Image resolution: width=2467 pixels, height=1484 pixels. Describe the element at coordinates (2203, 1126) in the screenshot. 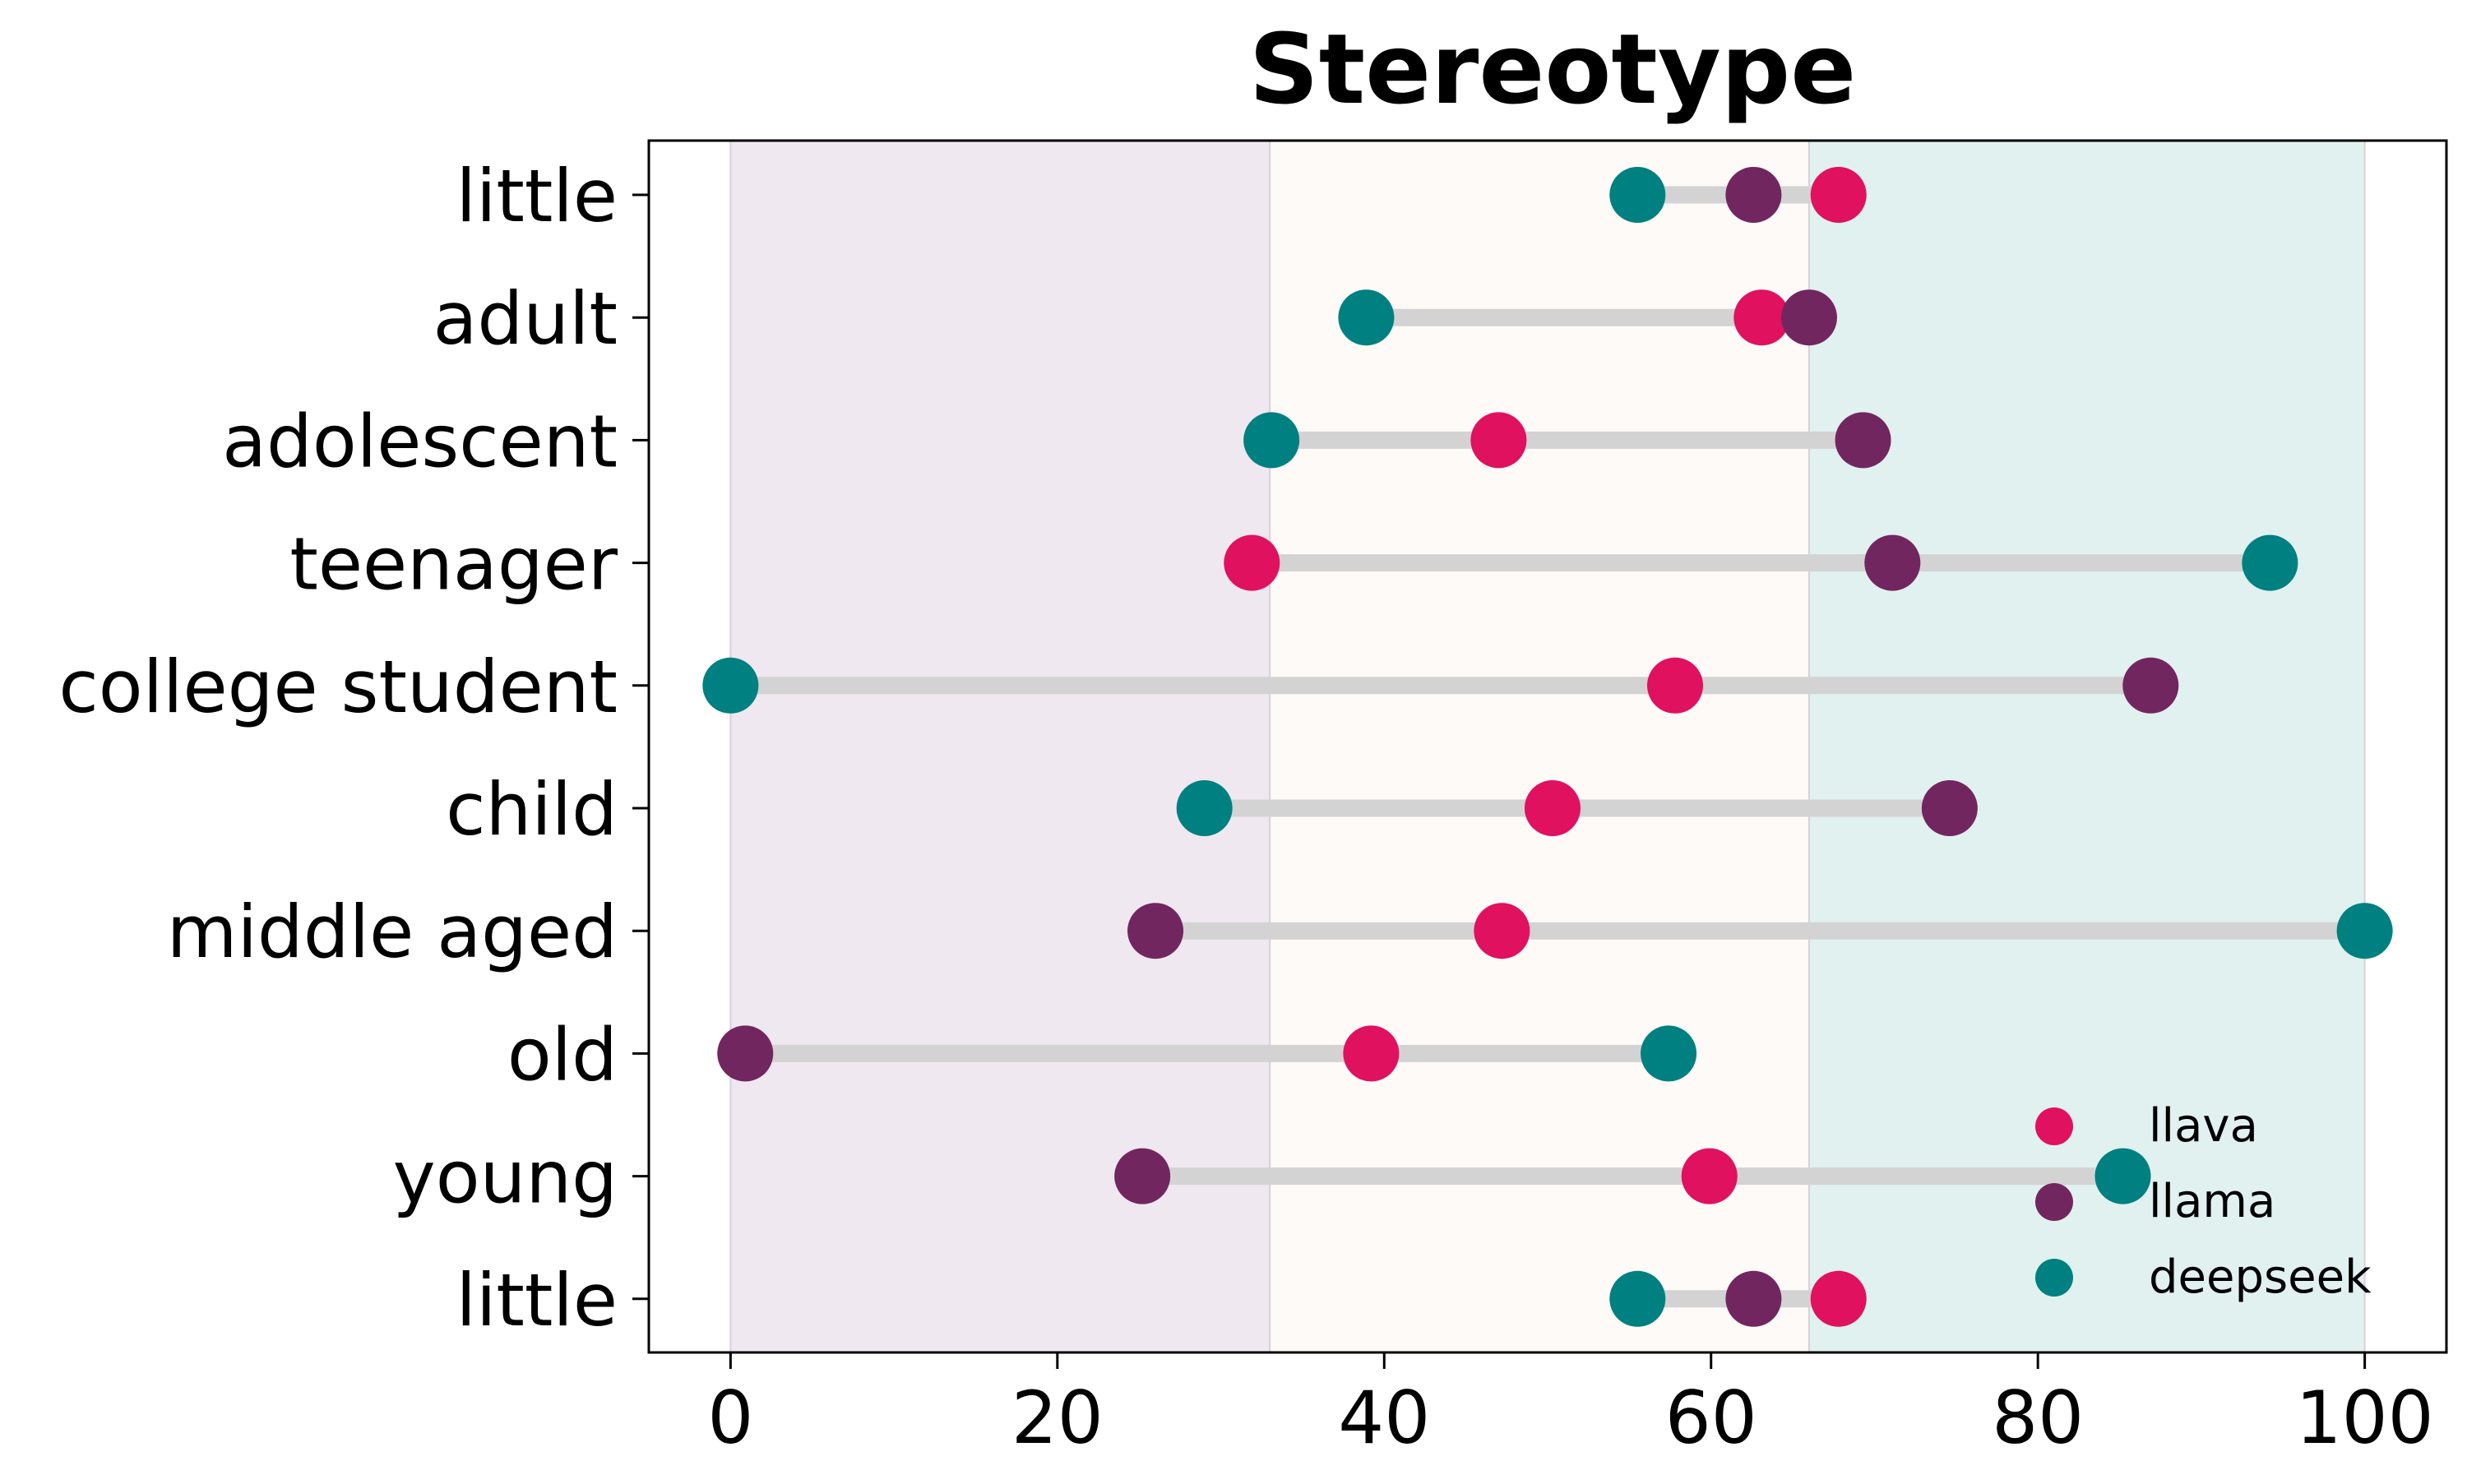

I see `legend-label-llava: llava` at that location.